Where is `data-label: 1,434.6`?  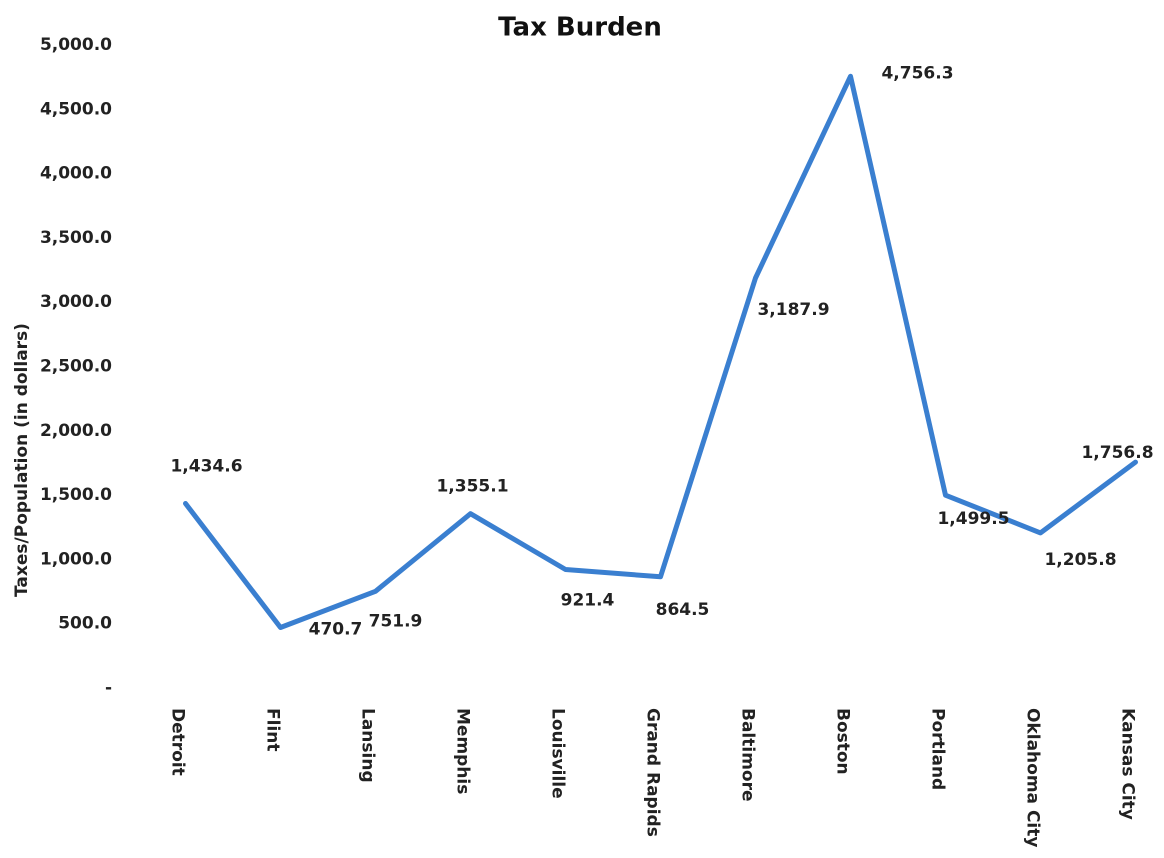 data-label: 1,434.6 is located at coordinates (206, 467).